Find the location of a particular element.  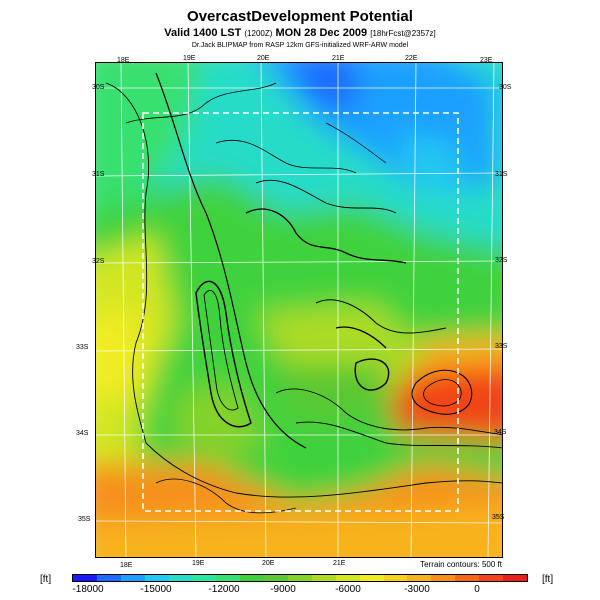

lon-tick-top: 18E is located at coordinates (123, 60).